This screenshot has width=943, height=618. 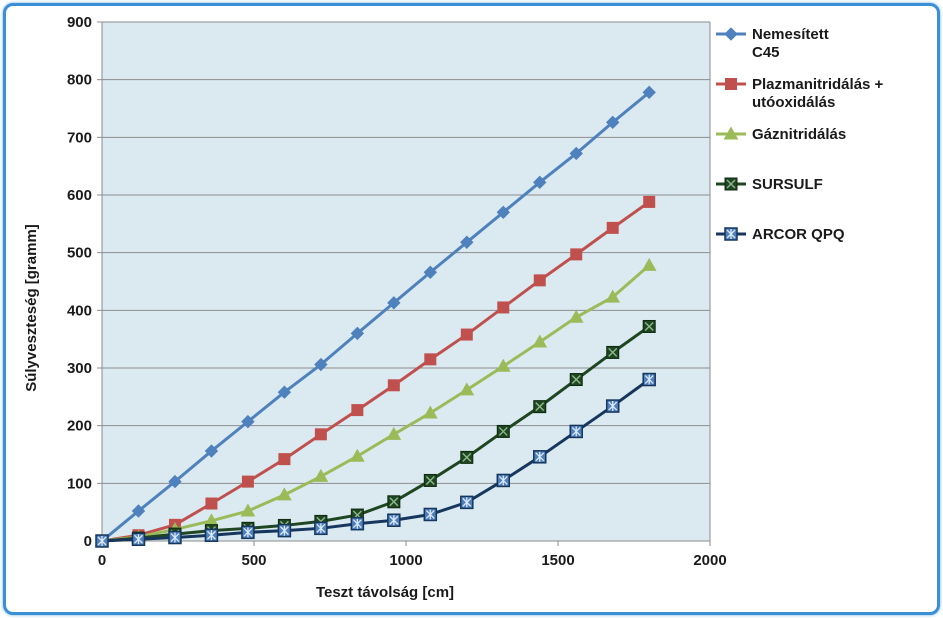 What do you see at coordinates (102, 560) in the screenshot?
I see `x-tick-label: 0` at bounding box center [102, 560].